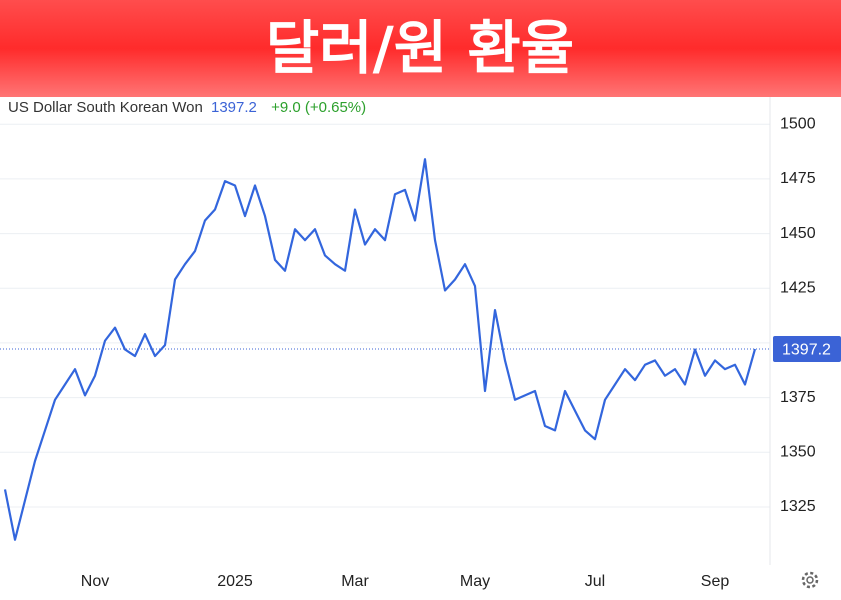 Image resolution: width=841 pixels, height=600 pixels. What do you see at coordinates (95, 581) in the screenshot?
I see `x-tick-label: Nov` at bounding box center [95, 581].